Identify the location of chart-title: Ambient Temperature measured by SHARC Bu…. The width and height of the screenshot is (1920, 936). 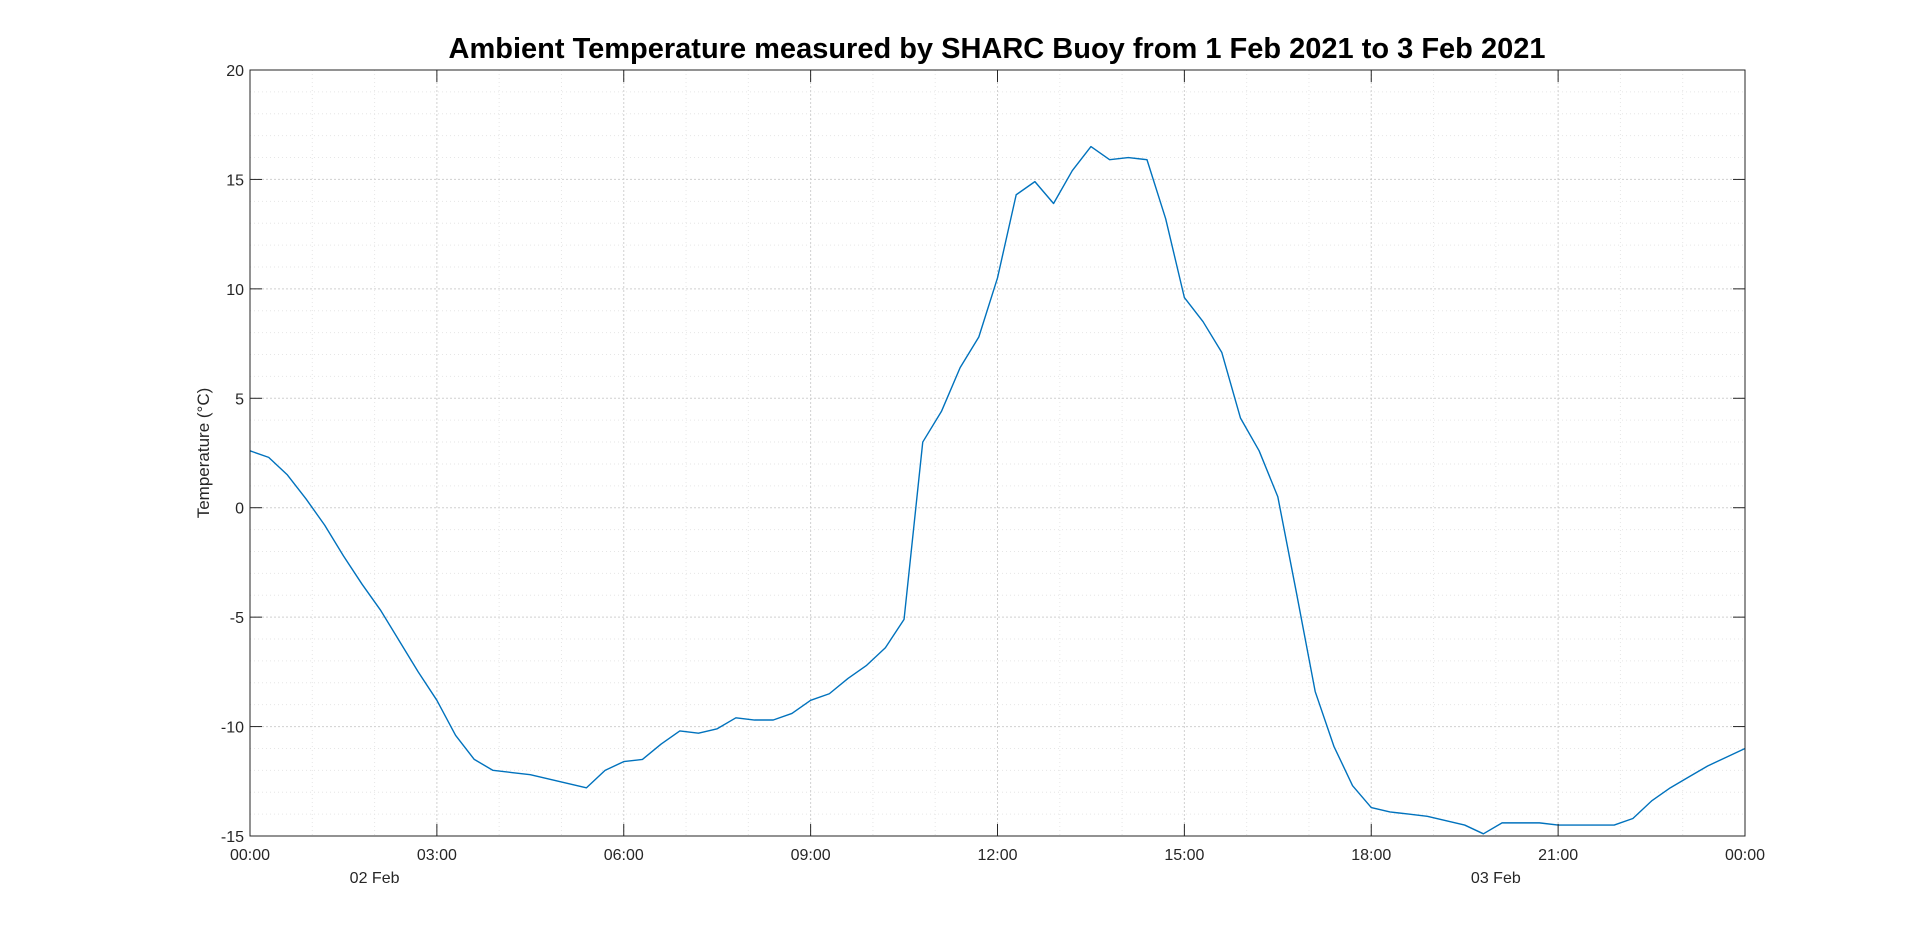
(997, 49).